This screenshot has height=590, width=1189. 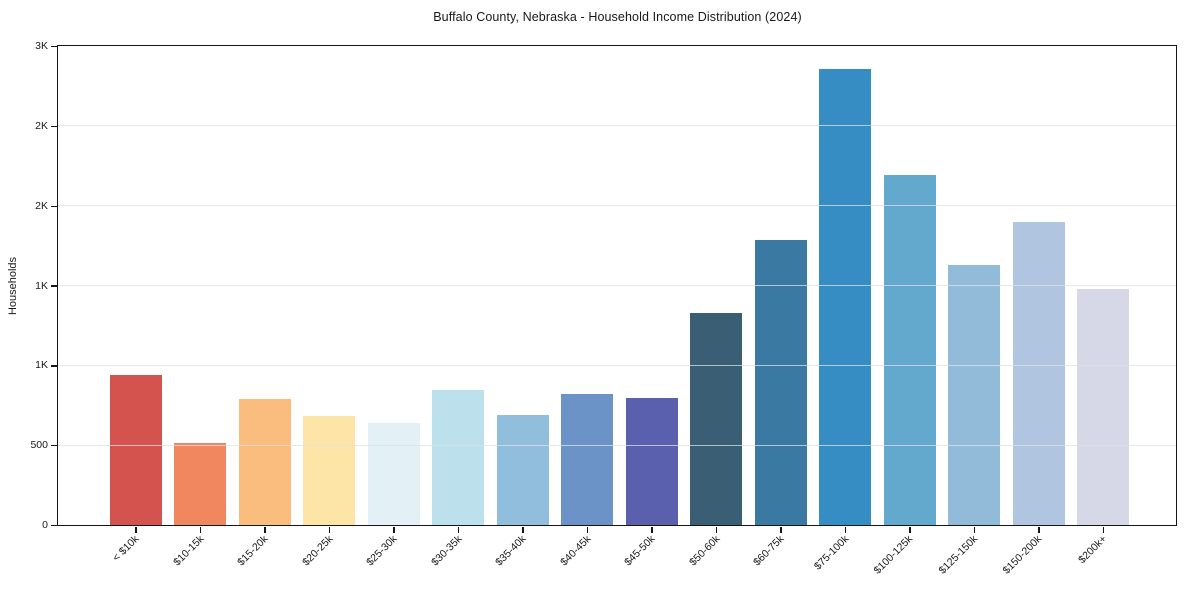 What do you see at coordinates (1022, 555) in the screenshot?
I see `x-tick-label-text: $150-200k` at bounding box center [1022, 555].